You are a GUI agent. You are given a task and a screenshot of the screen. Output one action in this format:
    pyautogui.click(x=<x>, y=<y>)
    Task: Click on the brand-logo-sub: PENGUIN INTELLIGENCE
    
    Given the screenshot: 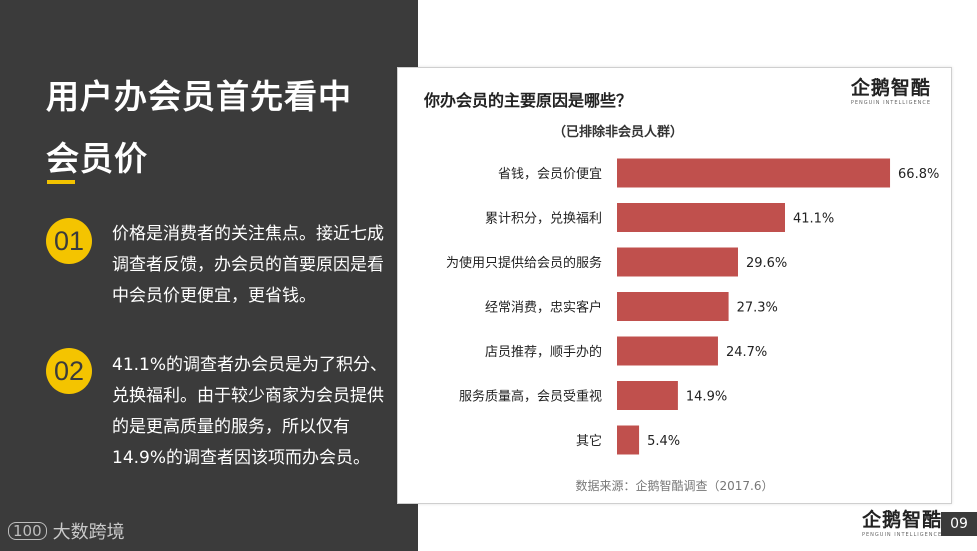 What is the action you would take?
    pyautogui.click(x=890, y=103)
    